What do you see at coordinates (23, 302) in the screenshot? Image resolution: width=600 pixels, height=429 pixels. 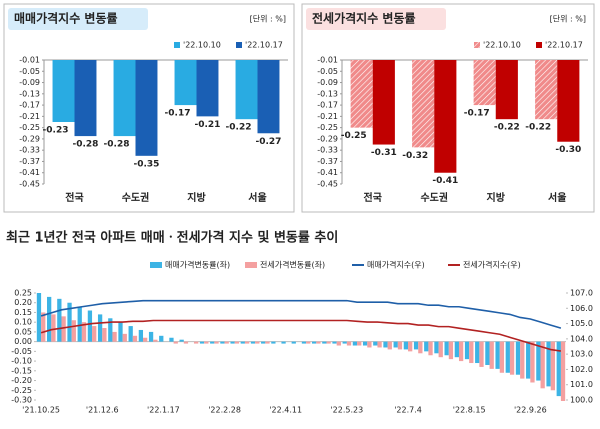 I see `y-tick-label: 0.20` at bounding box center [23, 302].